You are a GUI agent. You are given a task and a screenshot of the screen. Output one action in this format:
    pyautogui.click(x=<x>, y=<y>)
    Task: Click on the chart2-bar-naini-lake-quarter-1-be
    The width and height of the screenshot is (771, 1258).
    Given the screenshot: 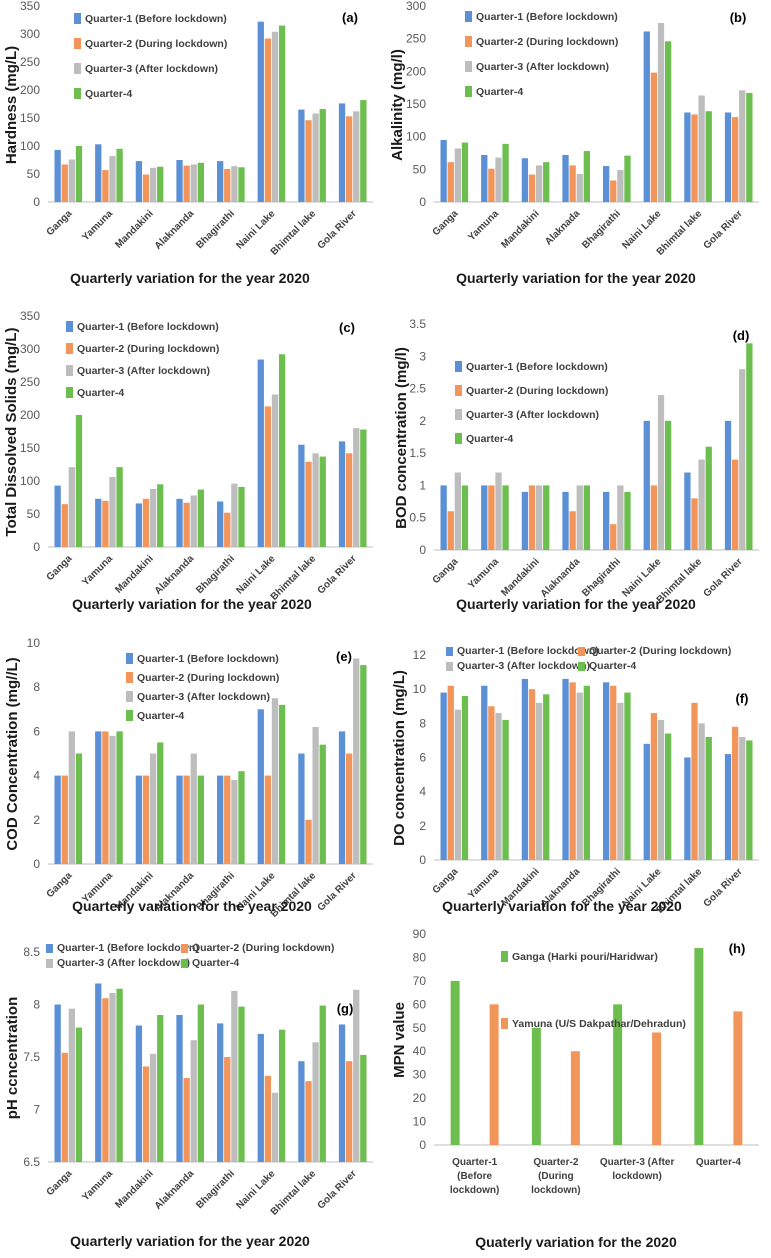 What is the action you would take?
    pyautogui.click(x=646, y=117)
    